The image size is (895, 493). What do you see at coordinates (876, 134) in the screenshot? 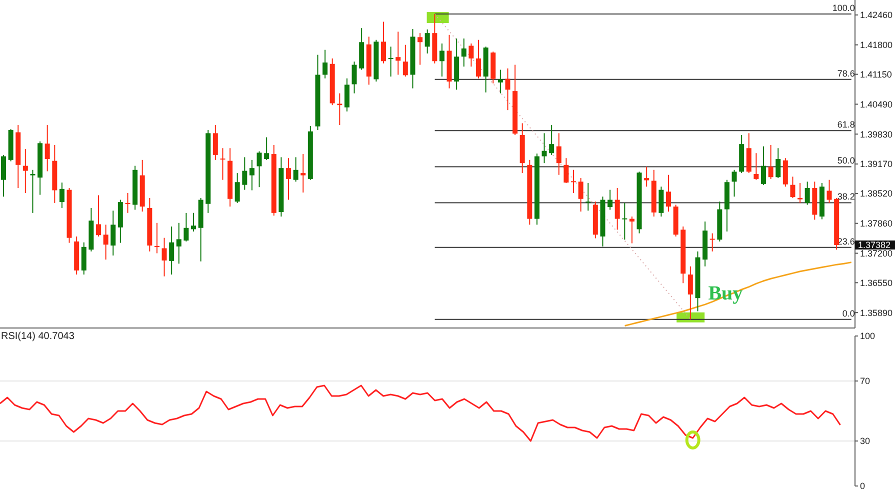
I see `y-tick-label: 1.39830` at bounding box center [876, 134].